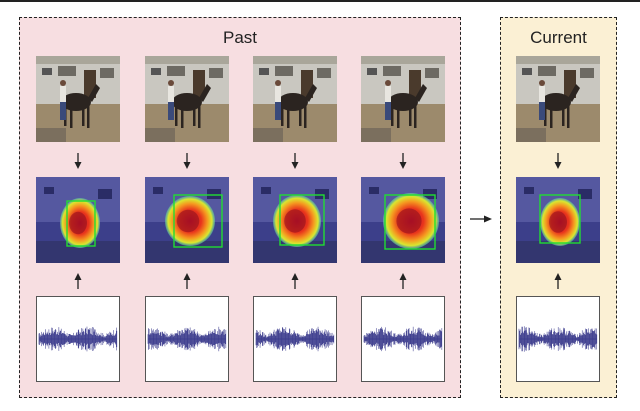 Image resolution: width=640 pixels, height=411 pixels. I want to click on past-panel-title: Past, so click(240, 37).